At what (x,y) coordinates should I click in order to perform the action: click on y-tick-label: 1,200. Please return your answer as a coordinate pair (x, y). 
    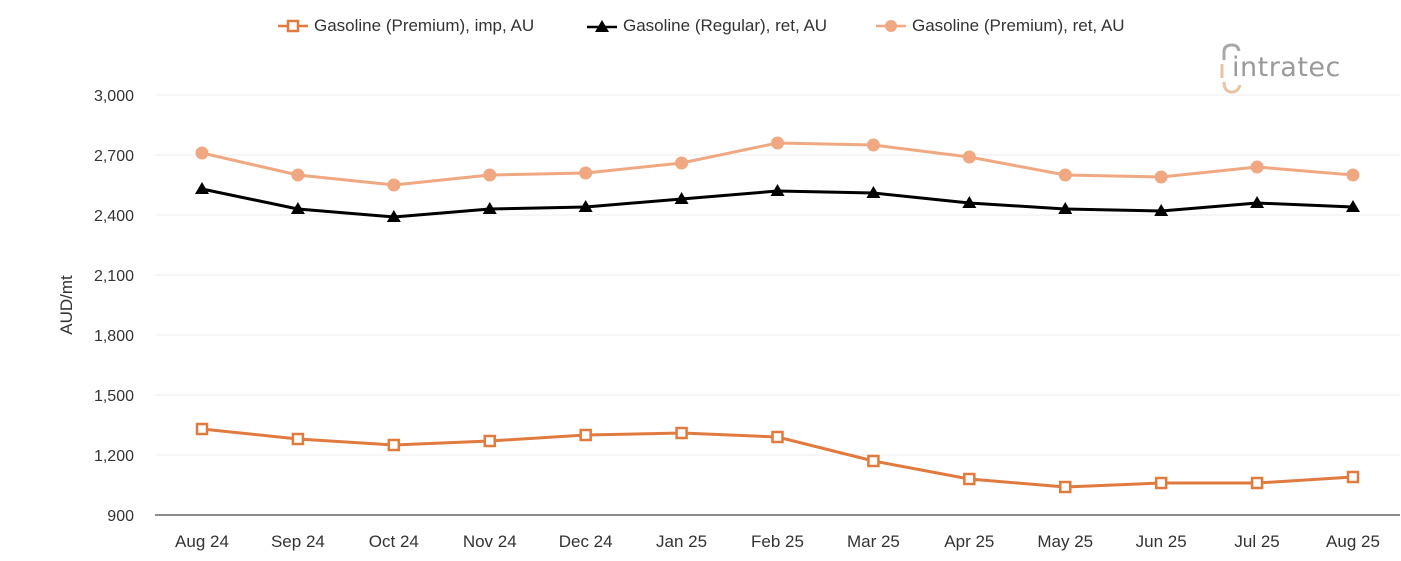
    Looking at the image, I should click on (114, 456).